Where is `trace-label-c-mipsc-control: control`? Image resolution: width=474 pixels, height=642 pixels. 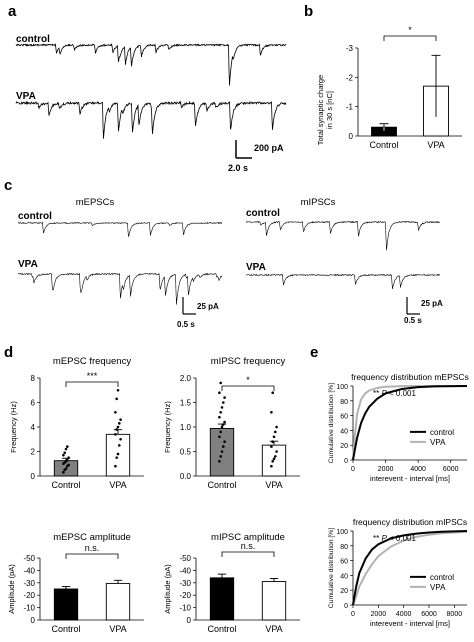 trace-label-c-mipsc-control: control is located at coordinates (263, 213).